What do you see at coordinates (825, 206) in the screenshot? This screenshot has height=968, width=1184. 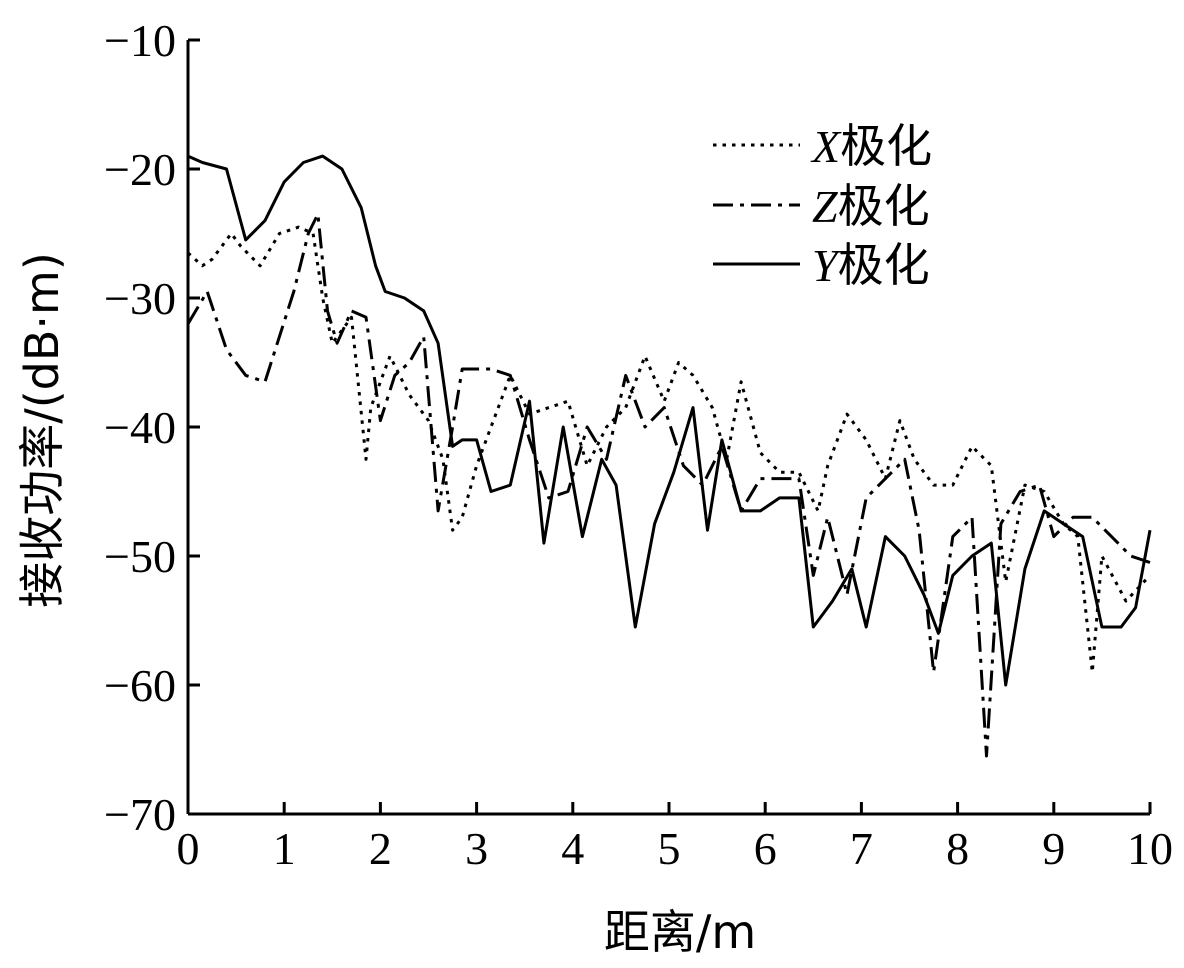 I see `legend-label-z-letter: Z` at bounding box center [825, 206].